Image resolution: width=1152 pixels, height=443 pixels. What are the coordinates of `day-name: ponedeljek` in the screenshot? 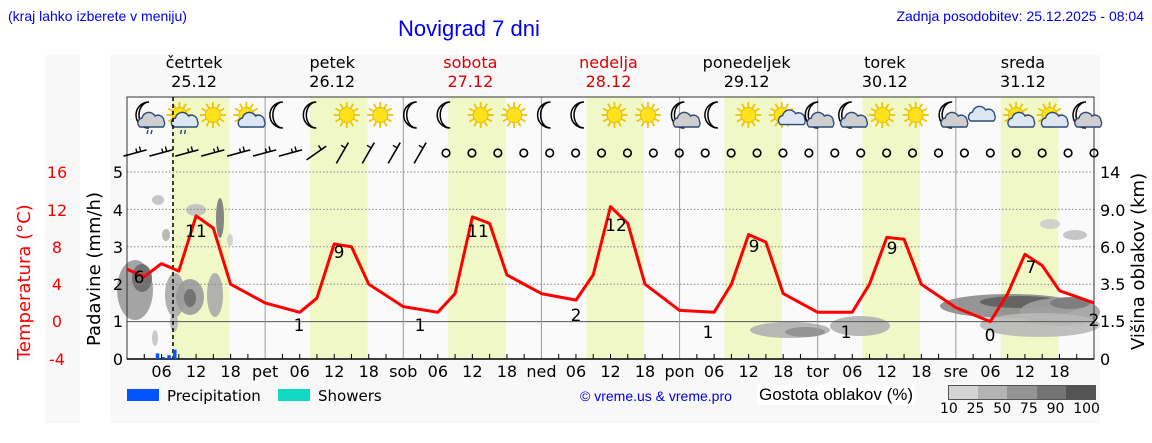 It's located at (746, 62).